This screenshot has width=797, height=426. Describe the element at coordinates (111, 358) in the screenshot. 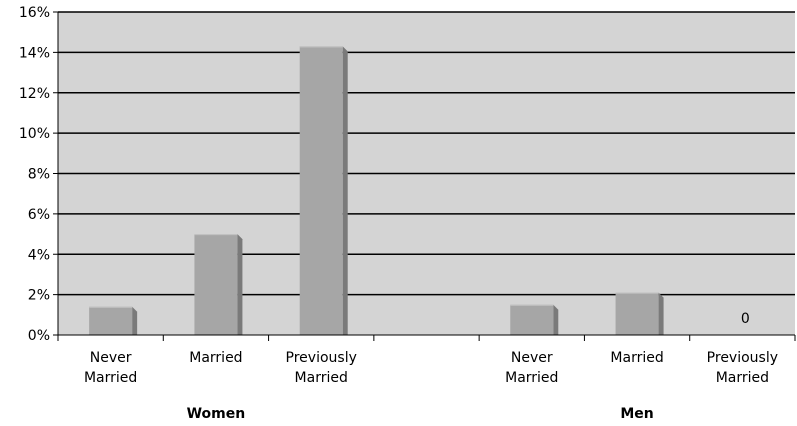

I see `x-category-label-0-0: Never` at that location.